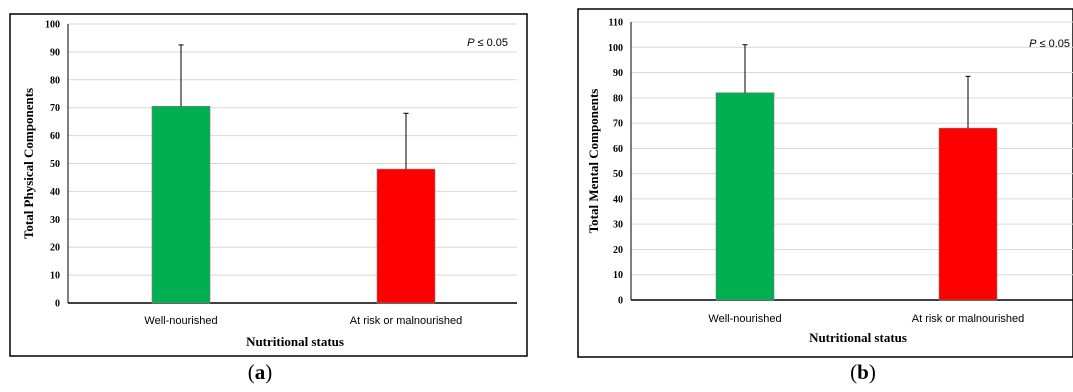  What do you see at coordinates (593, 161) in the screenshot?
I see `y-axis-title: Total Mental Components` at bounding box center [593, 161].